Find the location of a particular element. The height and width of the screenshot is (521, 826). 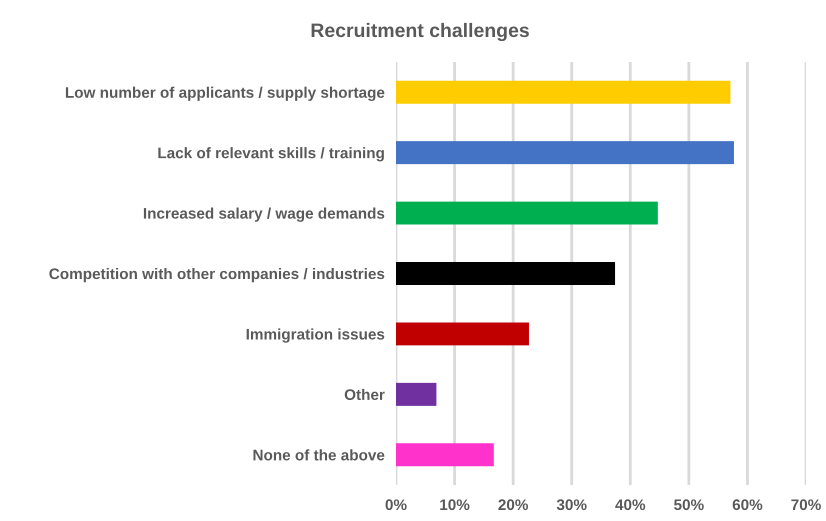

x-tick-label: 50% is located at coordinates (689, 504).